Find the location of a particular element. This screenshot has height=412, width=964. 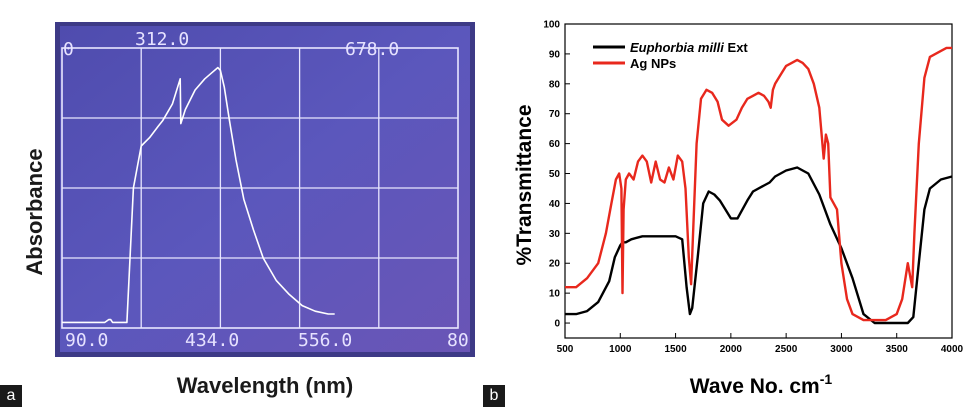

legend-label-euphorbia-ext: Euphorbia milli Ext is located at coordinates (689, 47).